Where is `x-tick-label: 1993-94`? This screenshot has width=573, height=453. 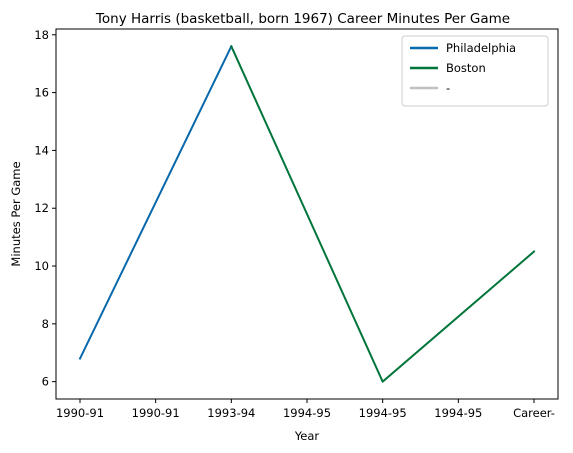 x-tick-label: 1993-94 is located at coordinates (231, 413).